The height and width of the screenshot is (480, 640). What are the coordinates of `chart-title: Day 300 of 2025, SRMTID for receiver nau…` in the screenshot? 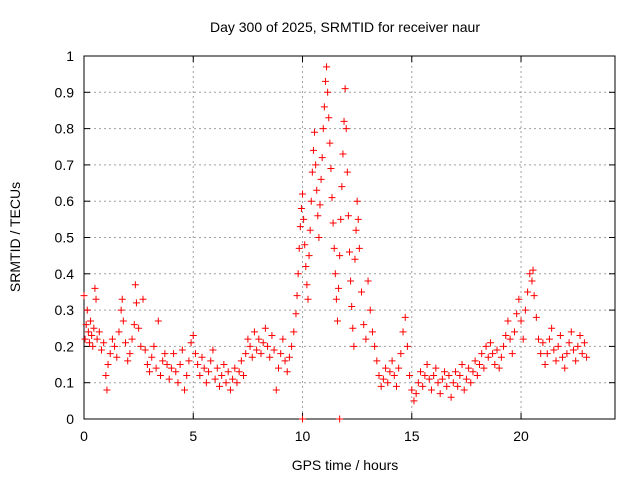 It's located at (345, 27).